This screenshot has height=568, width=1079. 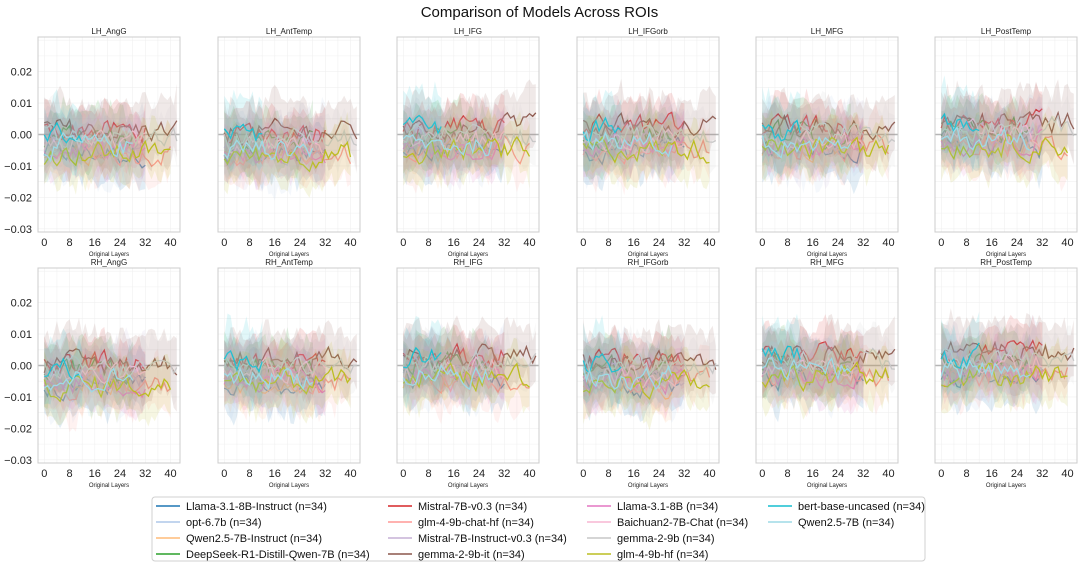 I want to click on legend-label: opt-6.7b (n=34), so click(x=224, y=523).